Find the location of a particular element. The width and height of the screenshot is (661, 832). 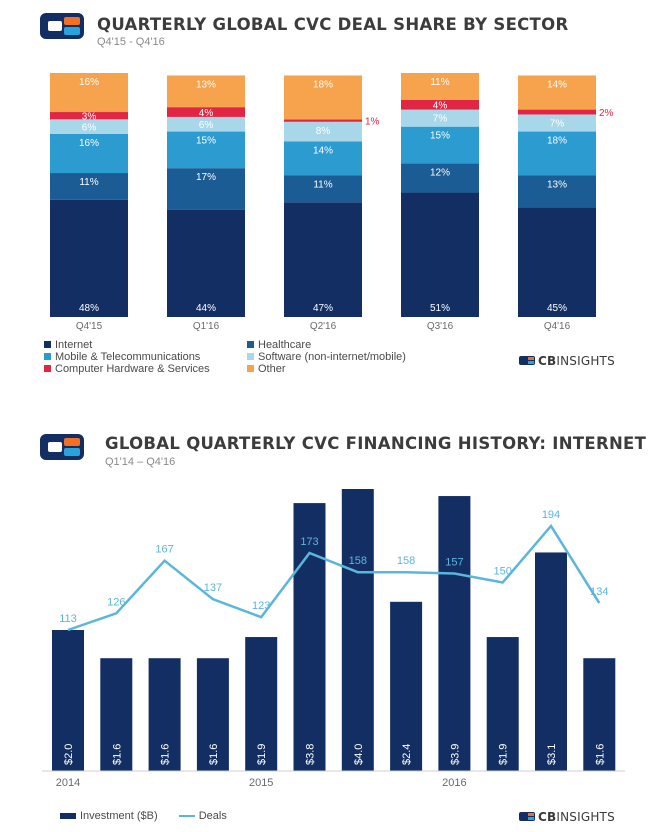

legend-item-healthcare: Healthcare is located at coordinates (279, 345).